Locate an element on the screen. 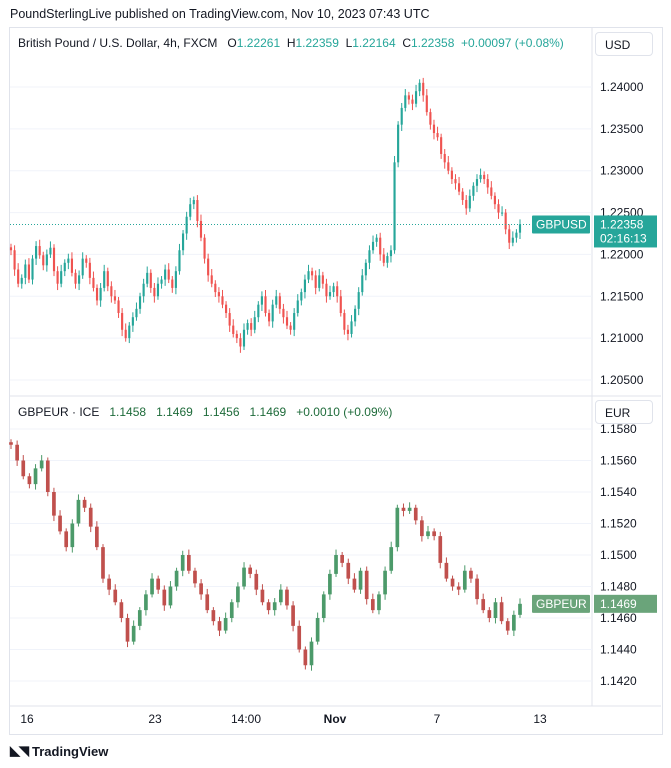  y-tick-label: 1.23000 is located at coordinates (622, 171).